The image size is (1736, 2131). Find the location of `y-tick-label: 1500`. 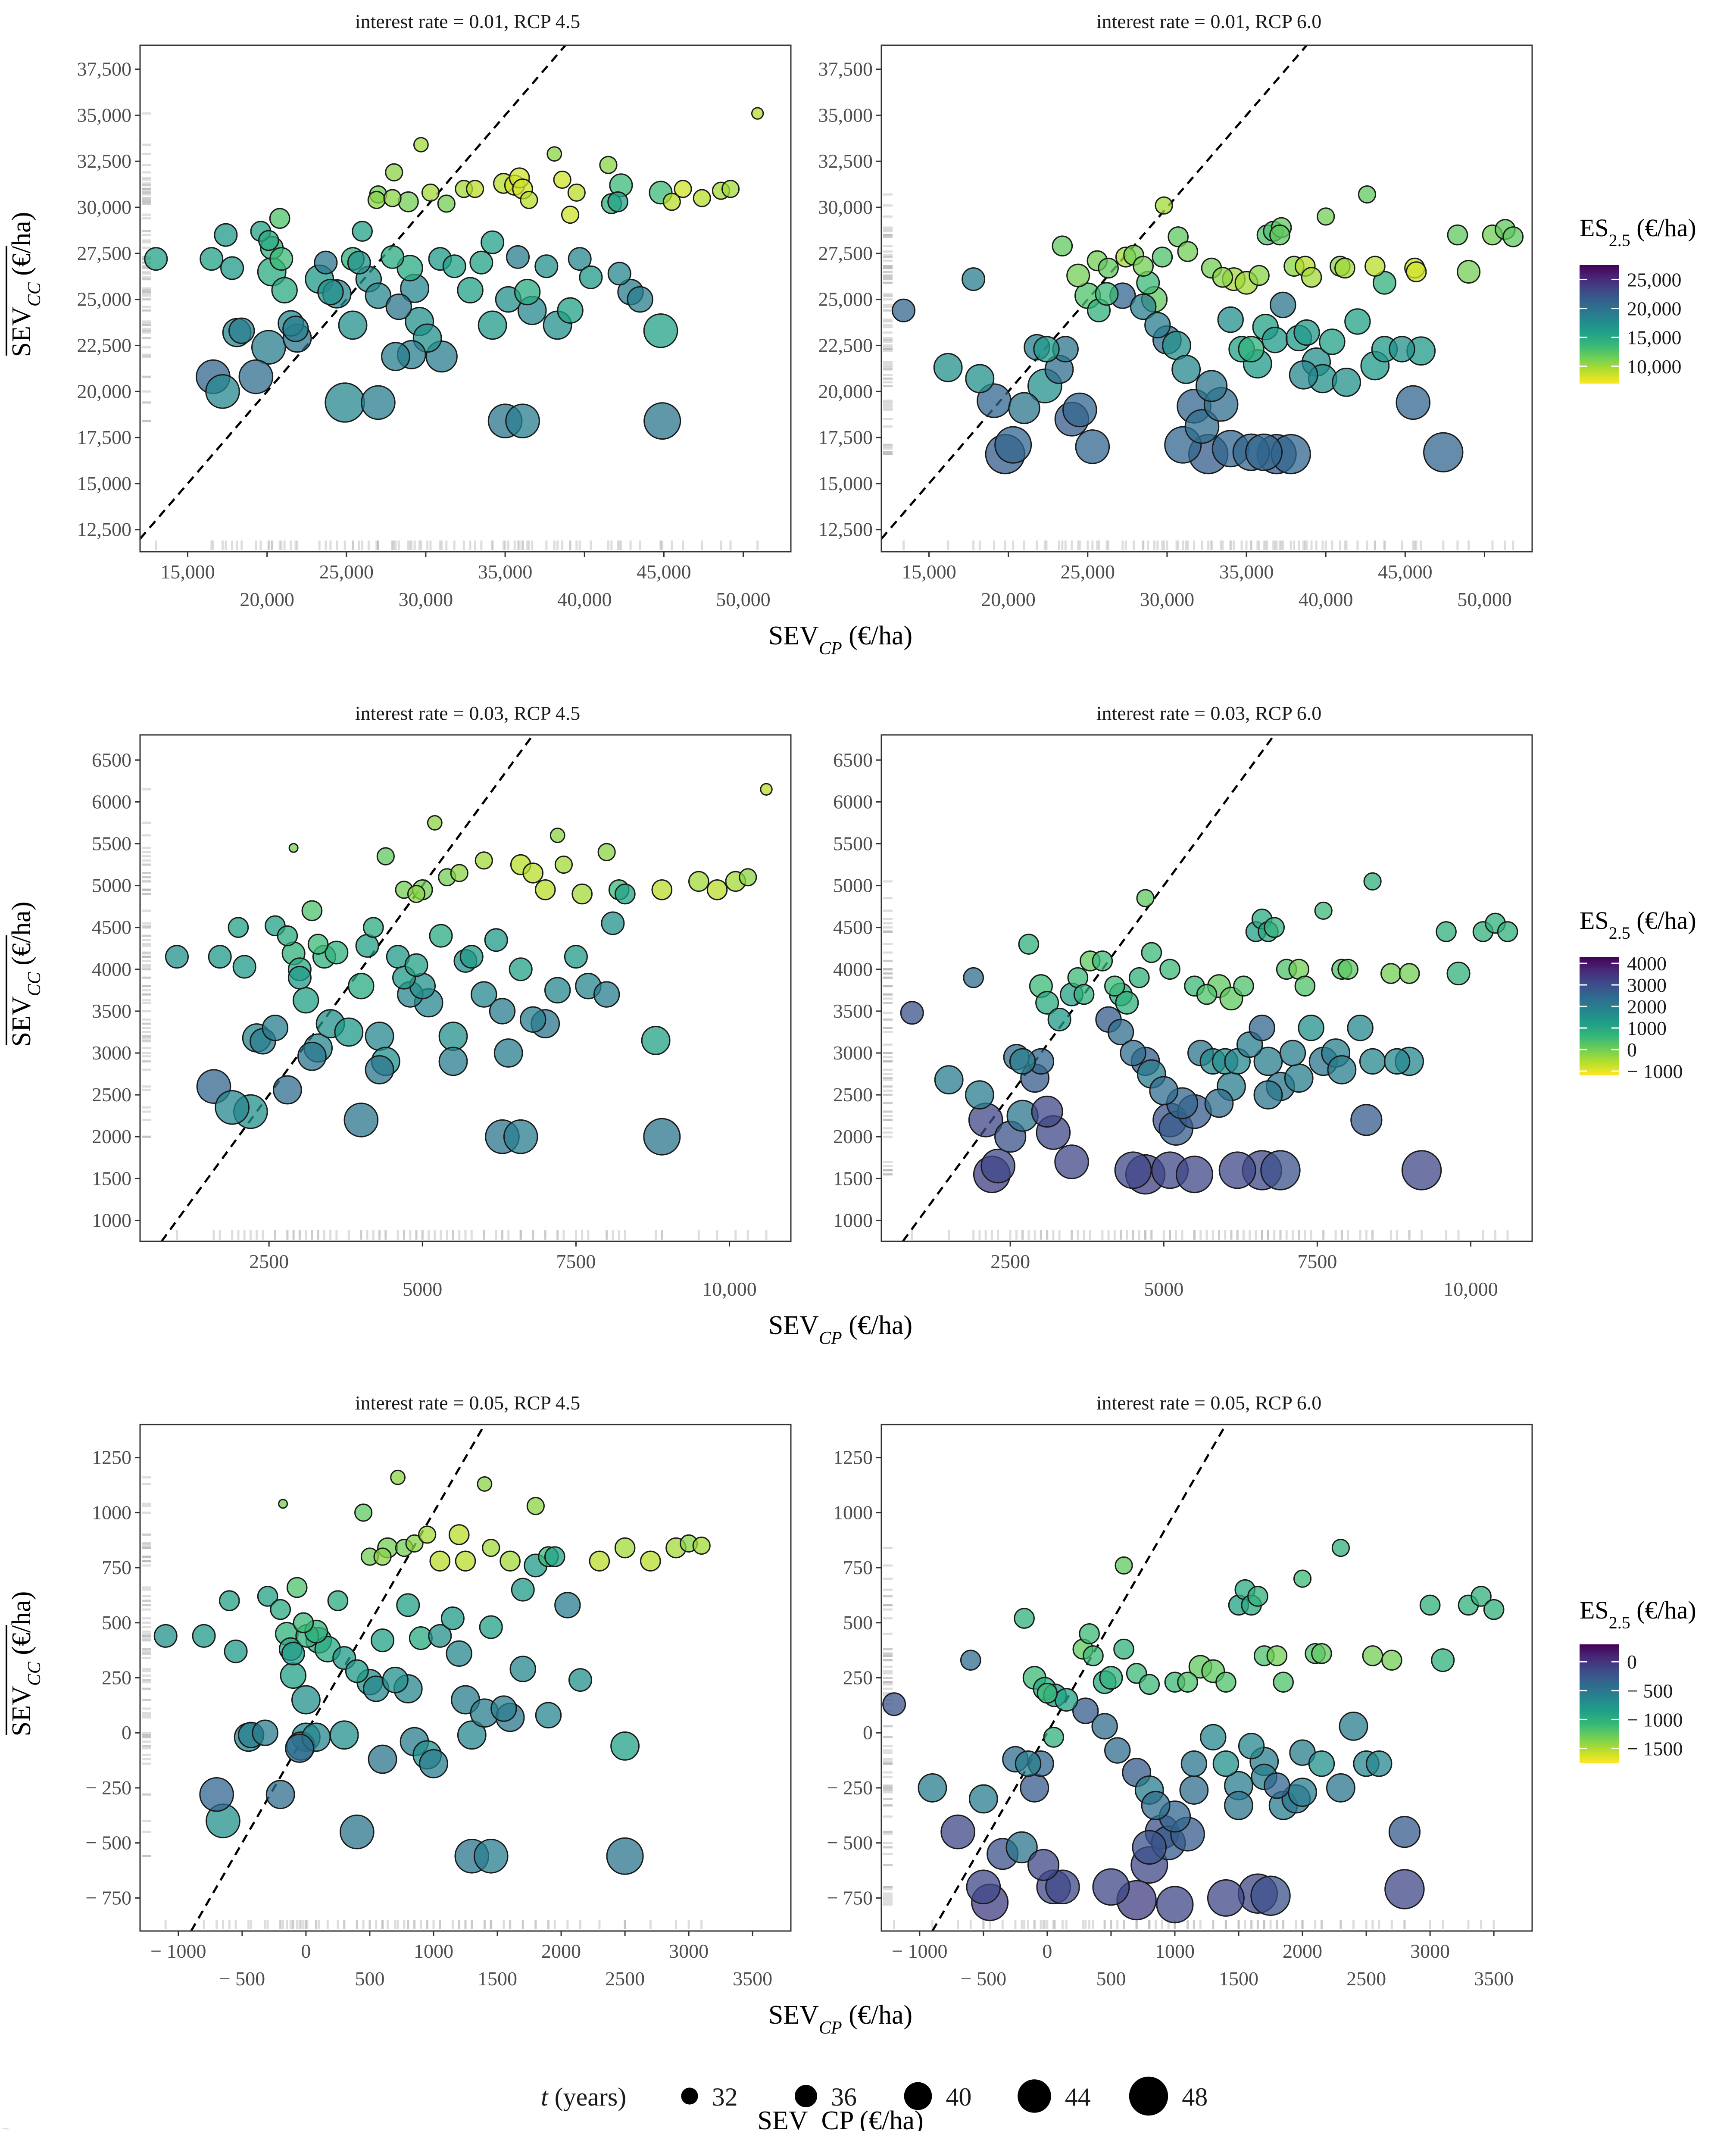

y-tick-label: 1500 is located at coordinates (111, 1178).